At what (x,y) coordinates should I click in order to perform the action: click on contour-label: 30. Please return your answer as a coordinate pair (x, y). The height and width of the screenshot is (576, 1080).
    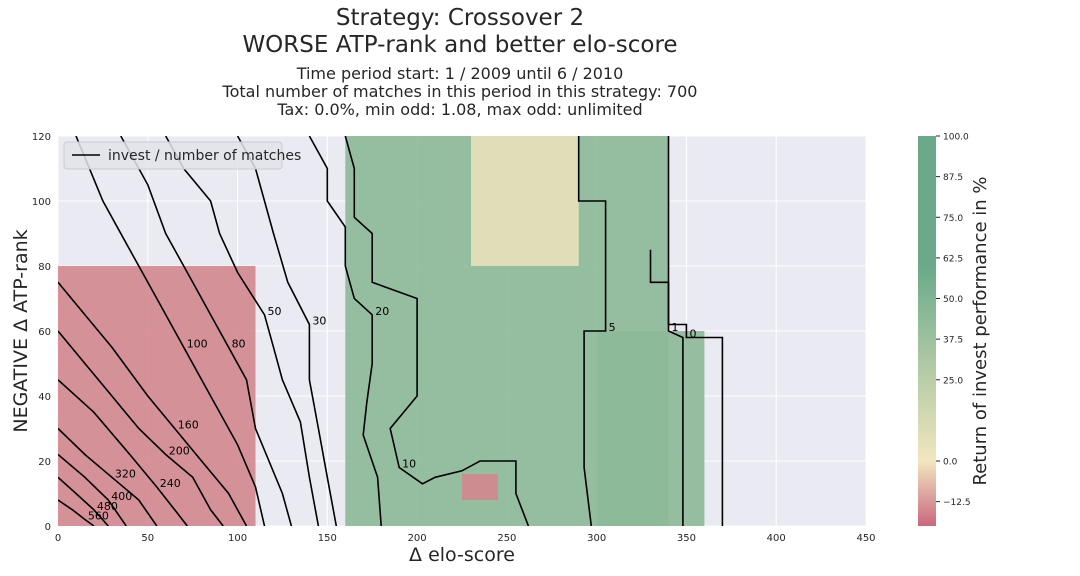
    Looking at the image, I should click on (319, 321).